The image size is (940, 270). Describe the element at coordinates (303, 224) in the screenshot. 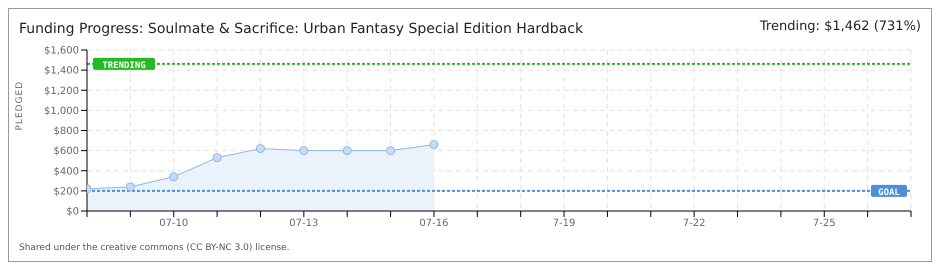

I see `x-tick-label: 07-13` at that location.